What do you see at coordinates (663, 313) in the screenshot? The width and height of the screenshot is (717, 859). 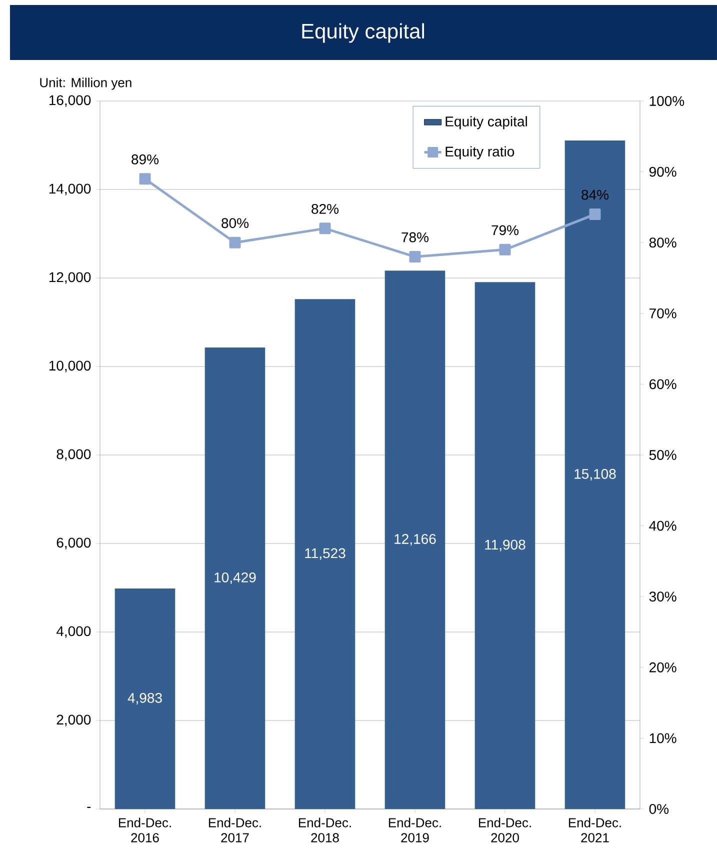 I see `y2-tick-label: 70%` at bounding box center [663, 313].